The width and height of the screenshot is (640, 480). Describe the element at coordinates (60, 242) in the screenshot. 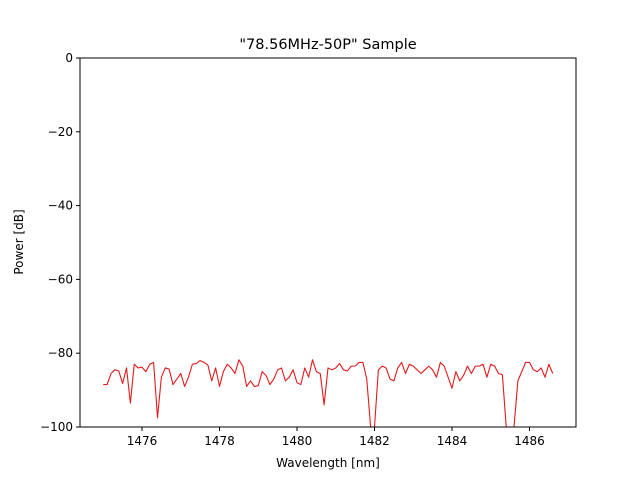

I see `y-axis: 0 −20 −40 −60 −80 −100` at that location.